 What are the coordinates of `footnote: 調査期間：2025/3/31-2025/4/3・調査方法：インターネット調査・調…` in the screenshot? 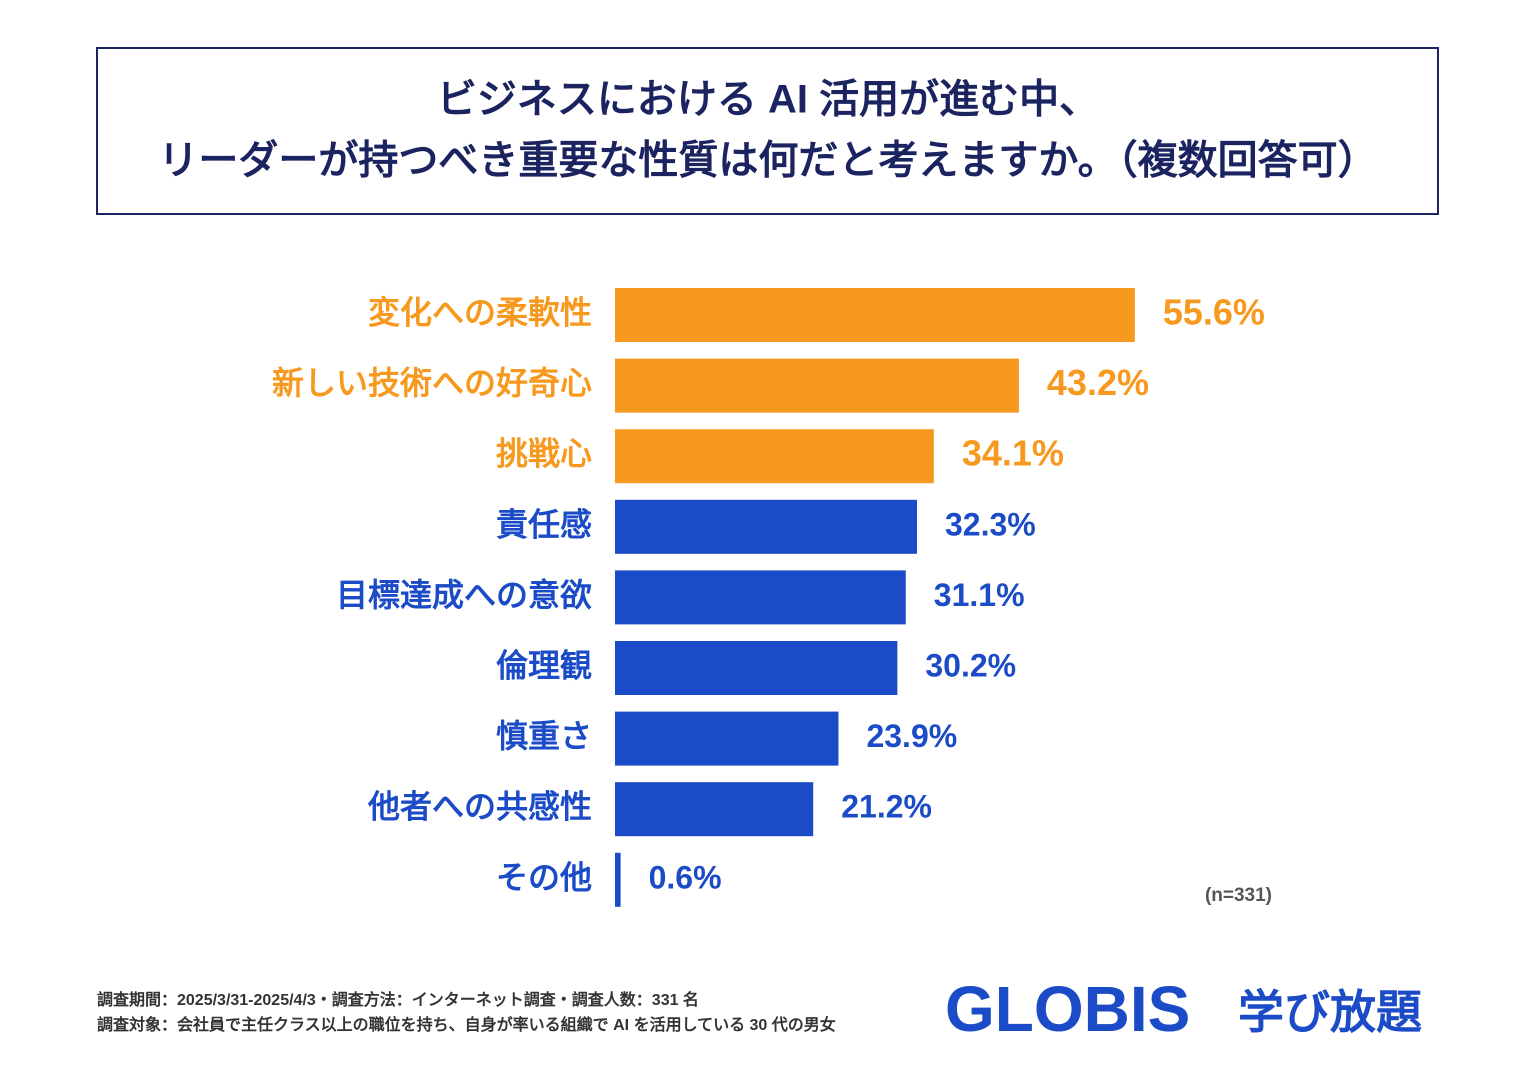 It's located at (398, 999).